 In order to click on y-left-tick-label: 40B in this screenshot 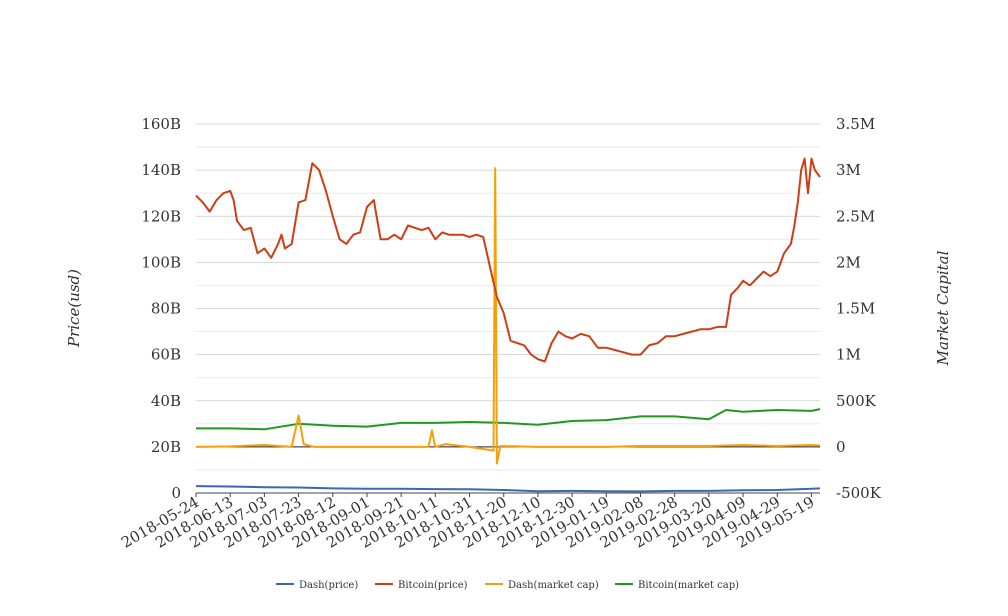, I will do `click(166, 401)`.